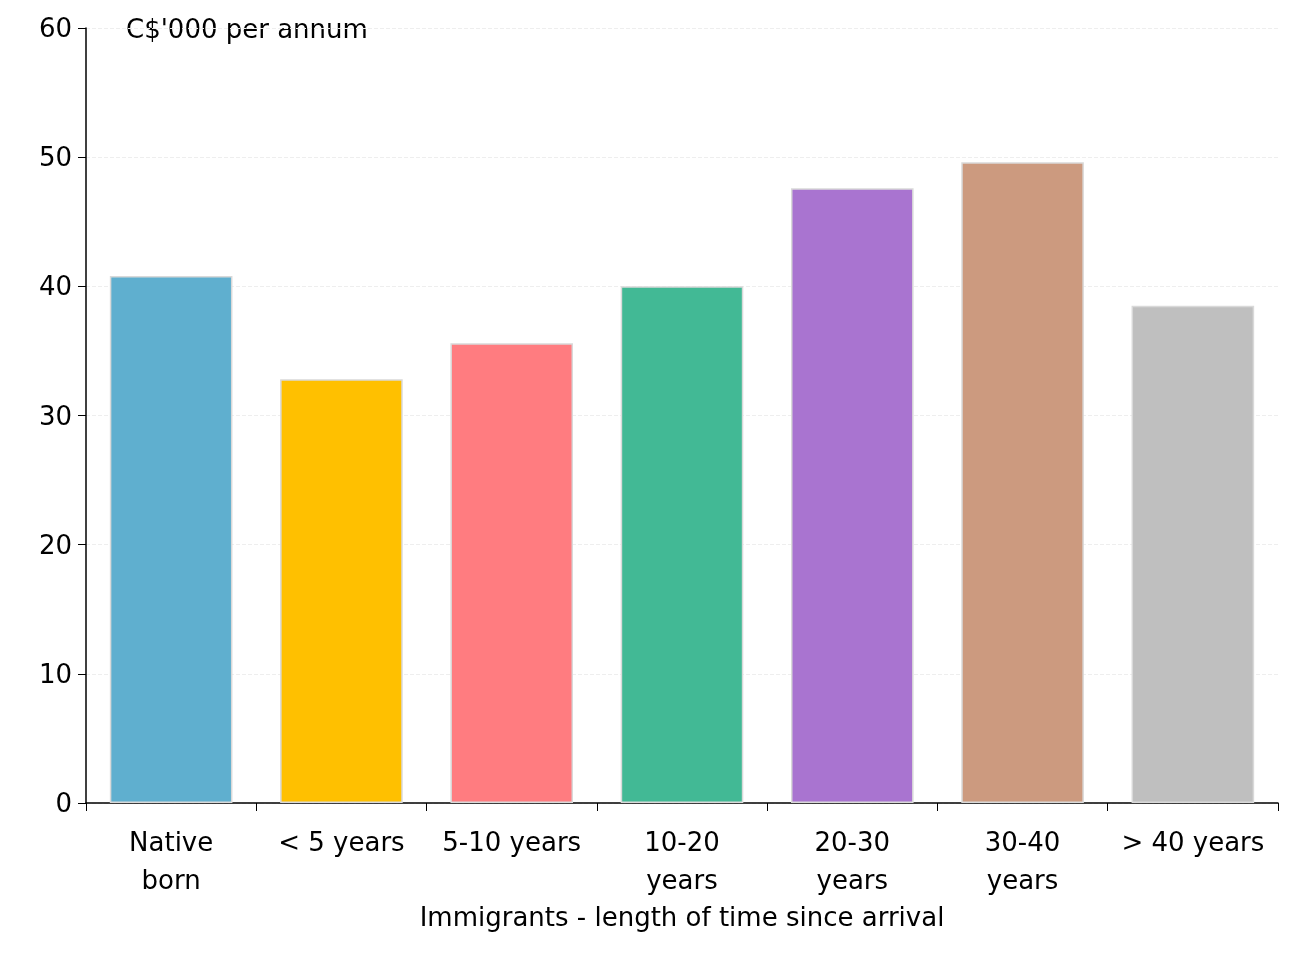 The width and height of the screenshot is (1306, 963). I want to click on y-tick-label: 20, so click(55, 544).